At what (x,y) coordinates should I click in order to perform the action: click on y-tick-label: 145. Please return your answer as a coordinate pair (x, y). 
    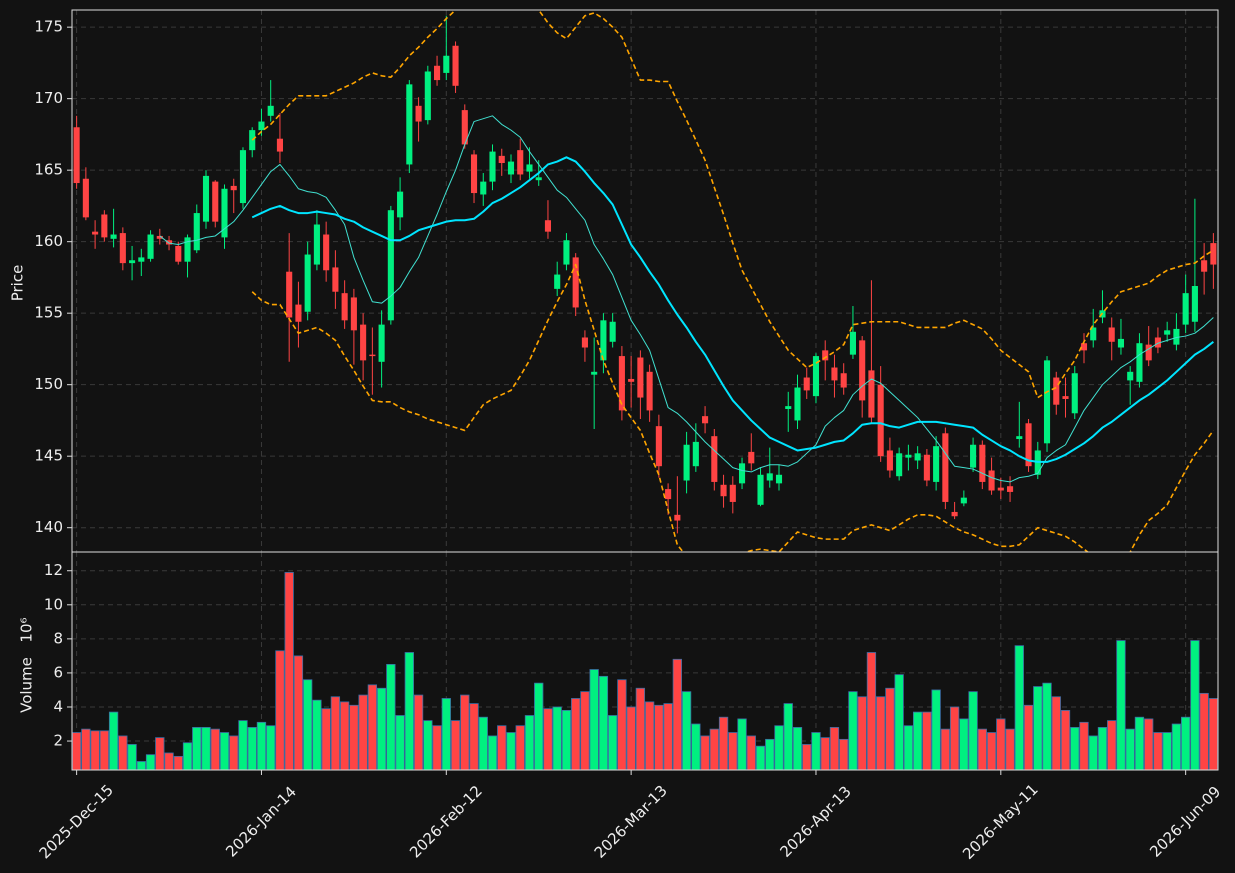
    Looking at the image, I should click on (48, 456).